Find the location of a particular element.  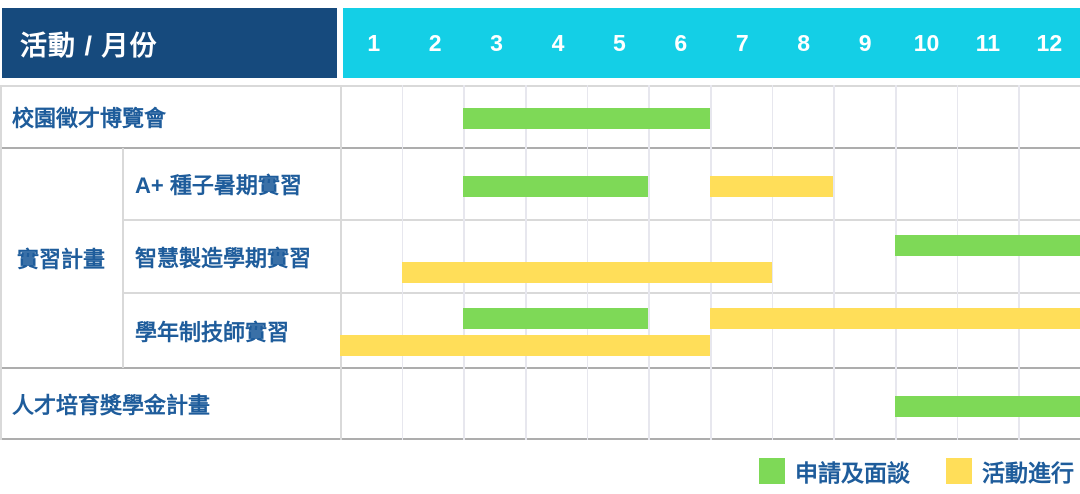

month-label: 3 is located at coordinates (496, 42).